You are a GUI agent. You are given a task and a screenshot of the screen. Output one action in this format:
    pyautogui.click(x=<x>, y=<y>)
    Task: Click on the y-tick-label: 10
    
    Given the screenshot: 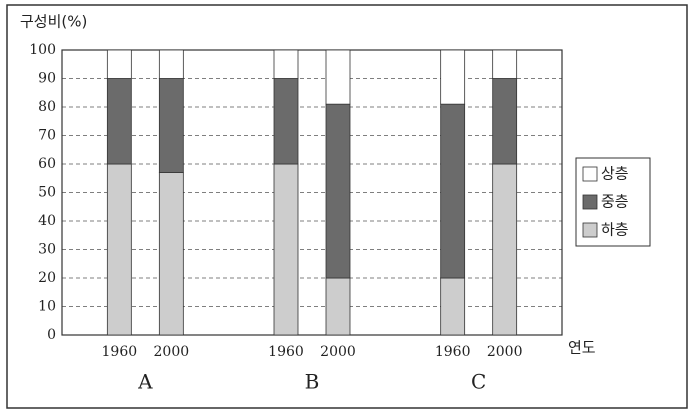 What is the action you would take?
    pyautogui.click(x=47, y=307)
    